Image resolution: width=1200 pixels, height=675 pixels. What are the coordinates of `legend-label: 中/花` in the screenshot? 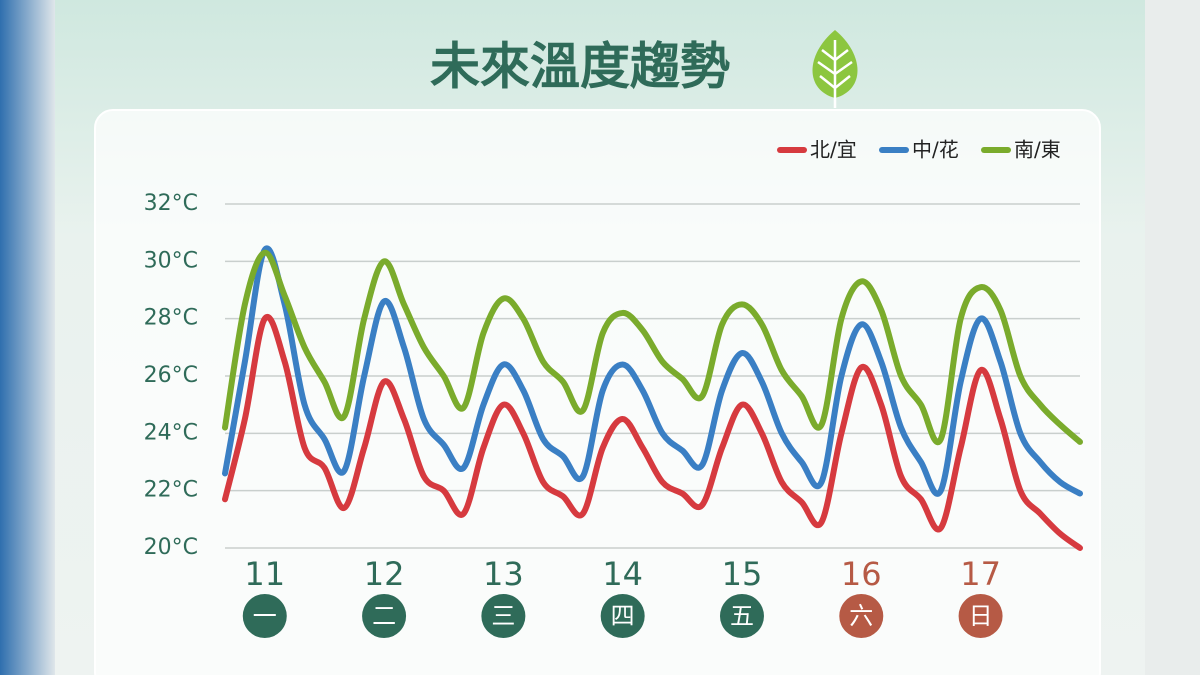 It's located at (935, 150).